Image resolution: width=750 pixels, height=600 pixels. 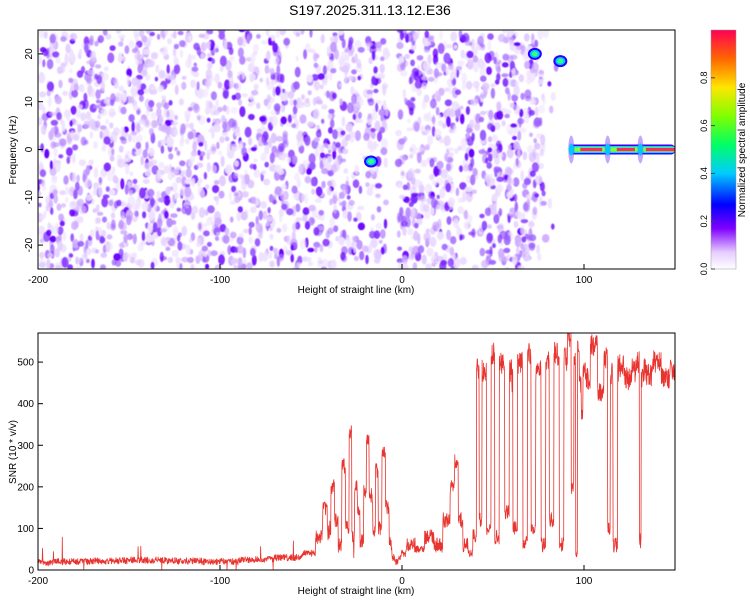 What do you see at coordinates (591, 149) in the screenshot?
I see `carrier-peak-segment` at bounding box center [591, 149].